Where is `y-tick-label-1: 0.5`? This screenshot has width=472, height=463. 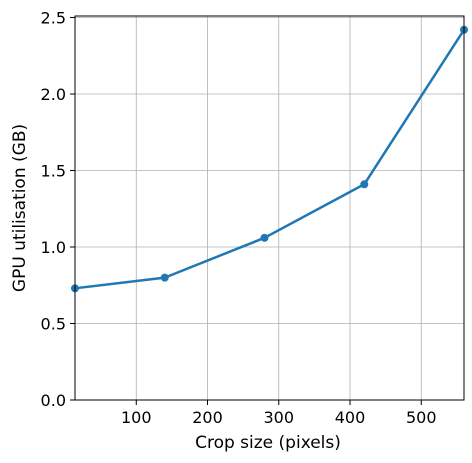 y-tick-label-1: 0.5 is located at coordinates (53, 324).